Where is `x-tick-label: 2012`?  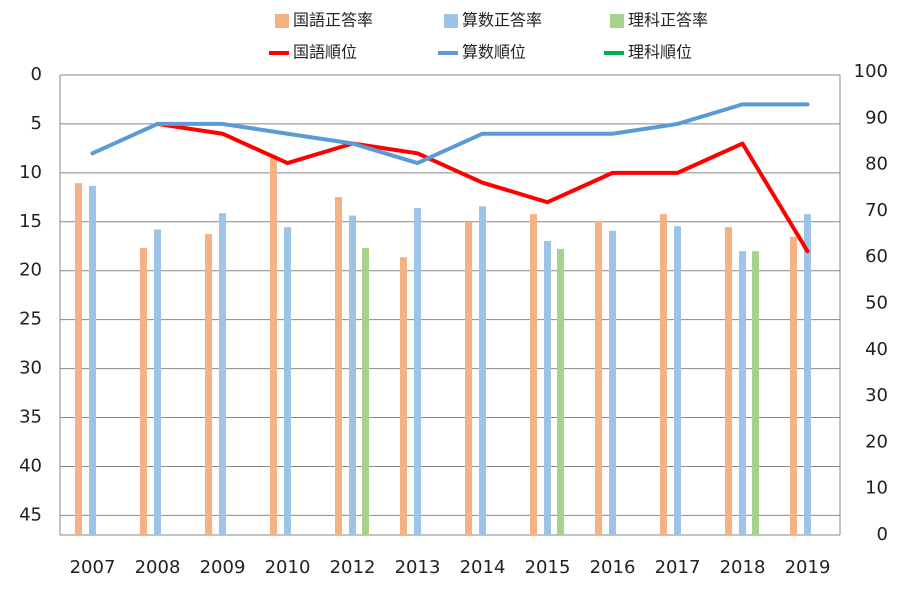
x-tick-label: 2012 is located at coordinates (353, 567).